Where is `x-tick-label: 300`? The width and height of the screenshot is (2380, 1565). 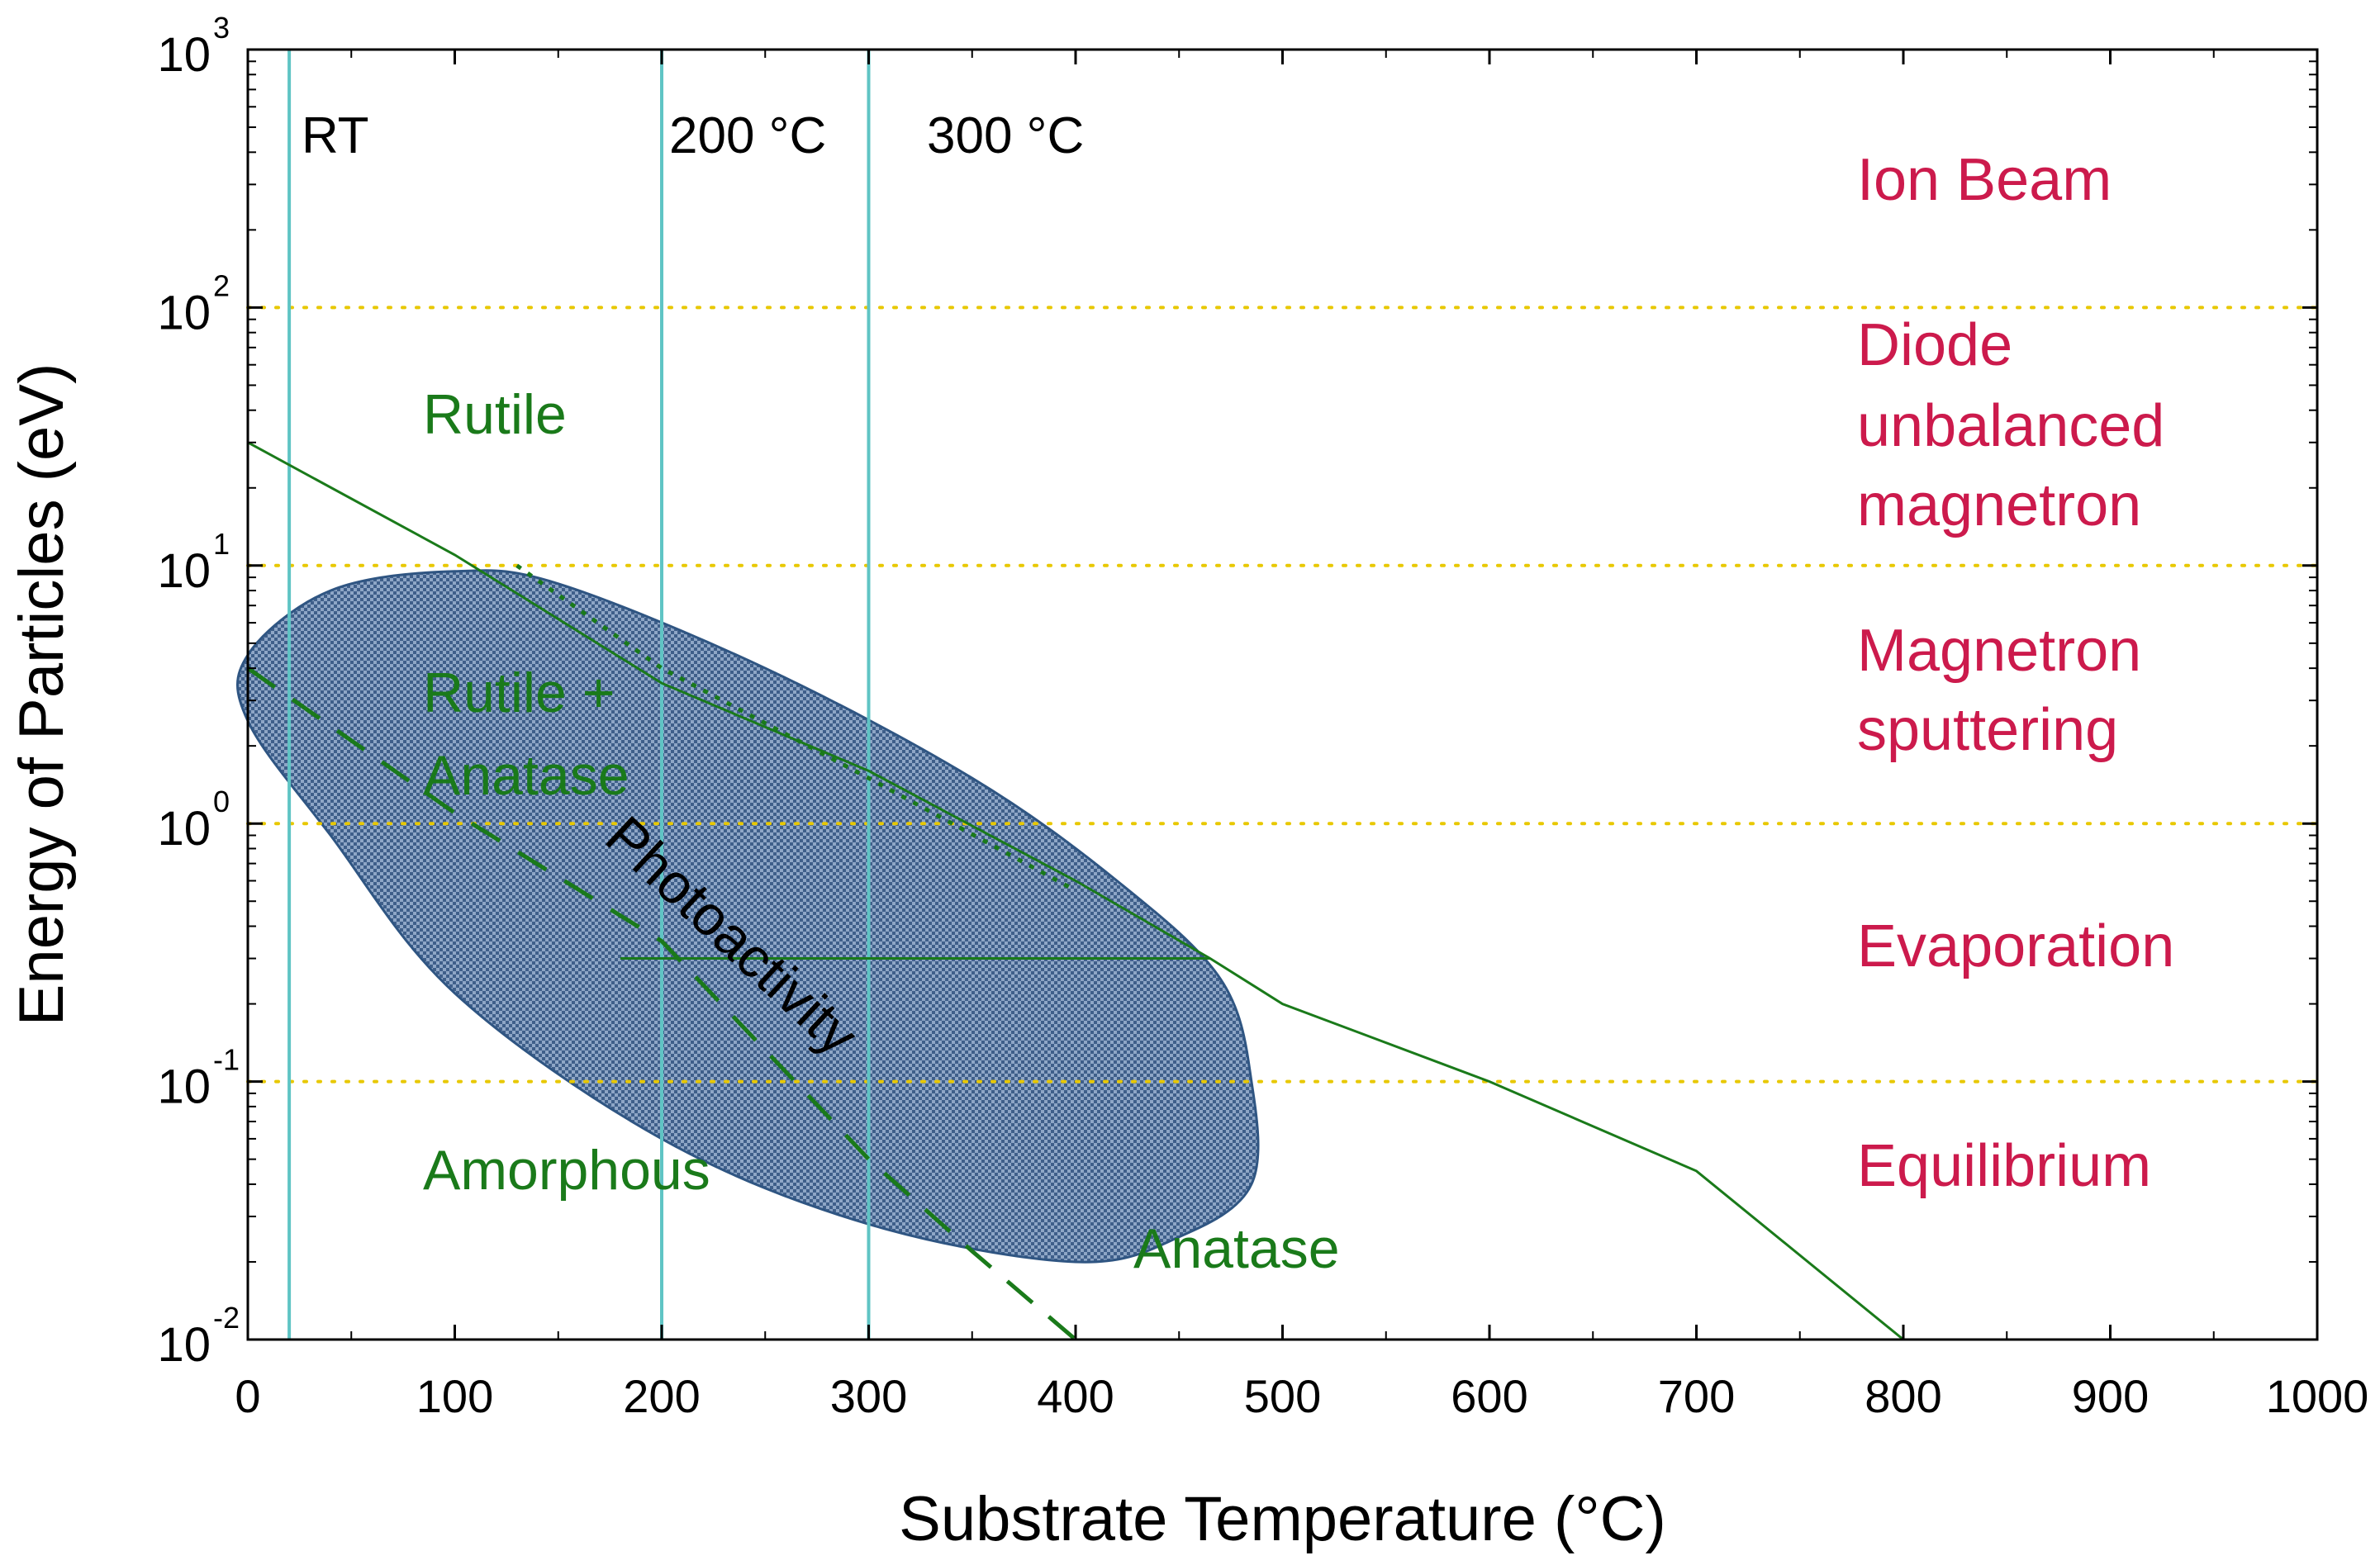 x-tick-label: 300 is located at coordinates (868, 1396).